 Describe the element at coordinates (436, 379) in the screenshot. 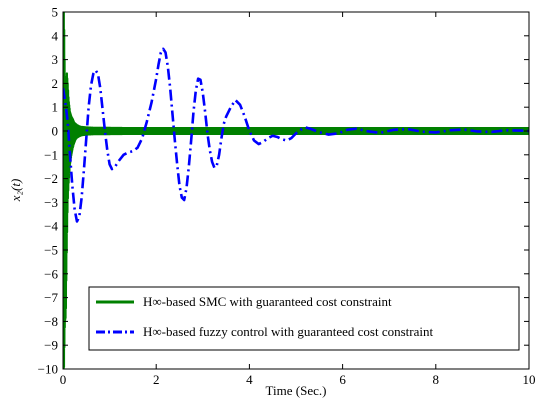

I see `x-tick-label: 8` at that location.